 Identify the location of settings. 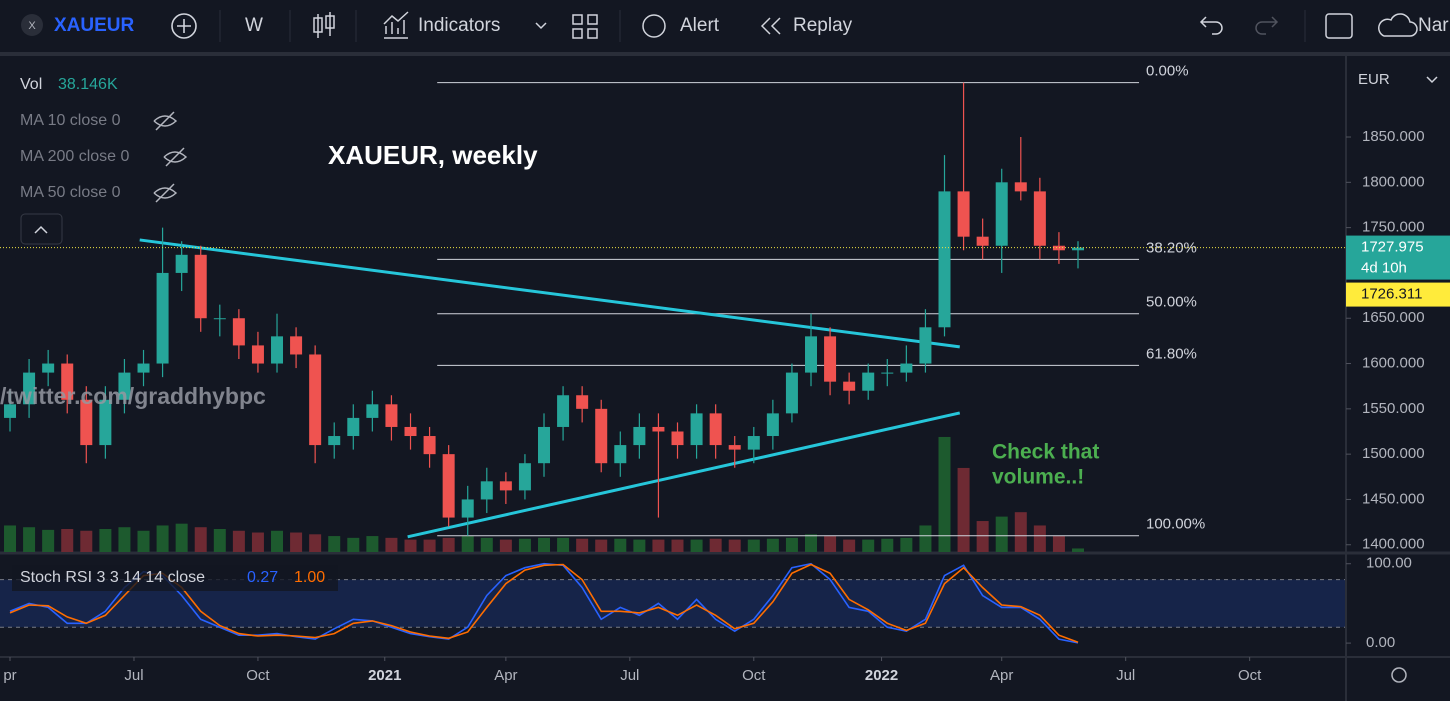
(1399, 675).